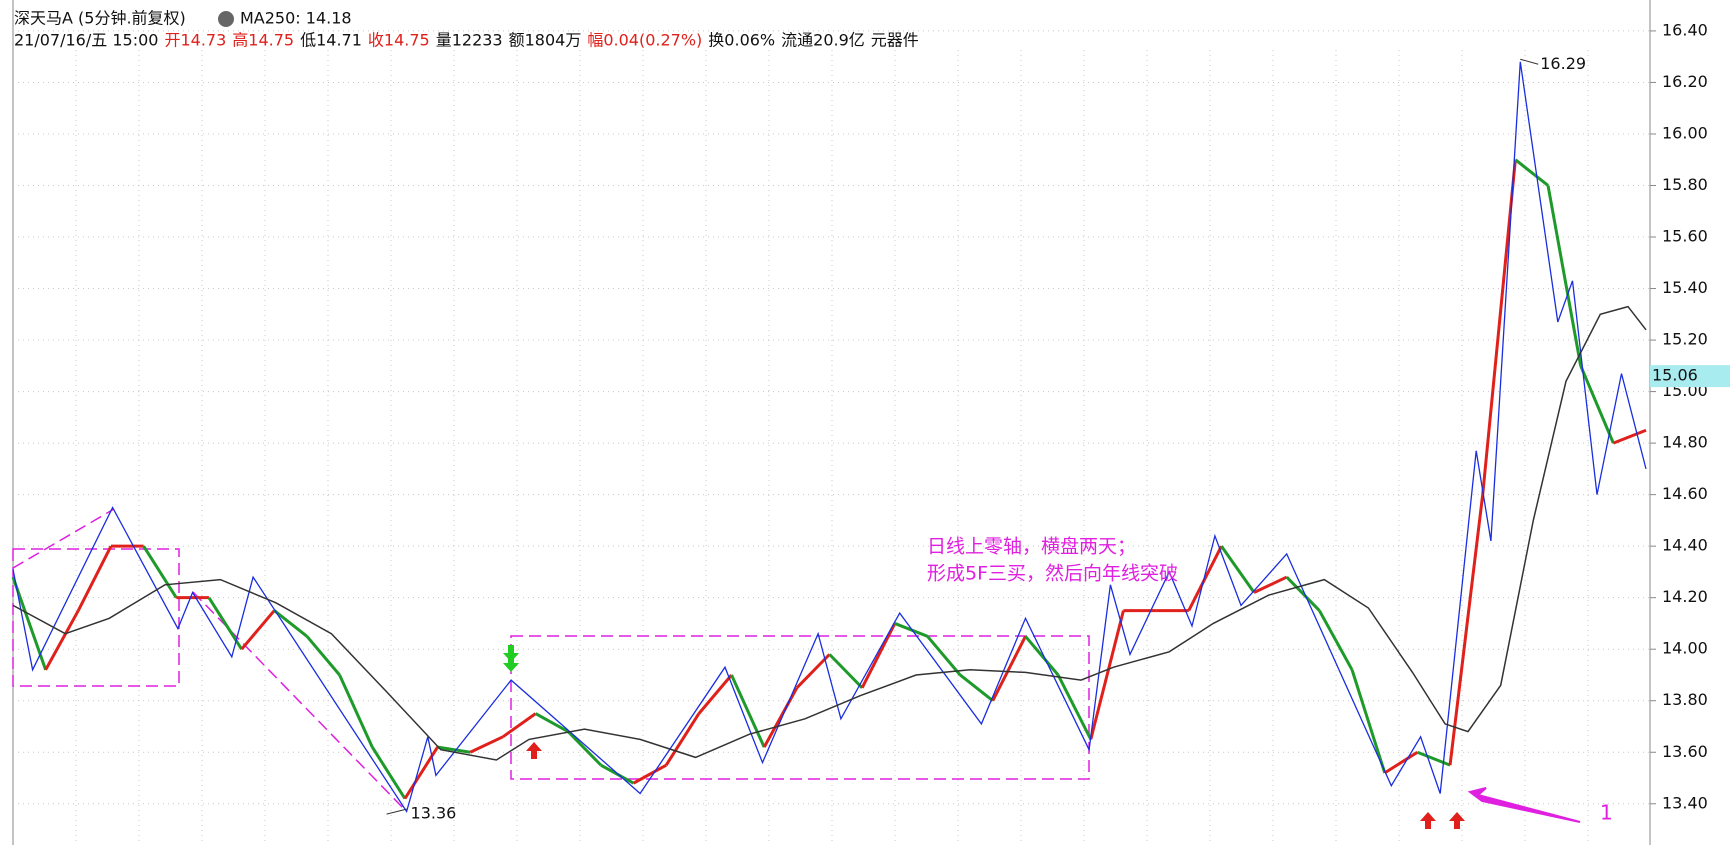 The height and width of the screenshot is (845, 1730). Describe the element at coordinates (545, 40) in the screenshot. I see `info-item: 额1804万` at that location.